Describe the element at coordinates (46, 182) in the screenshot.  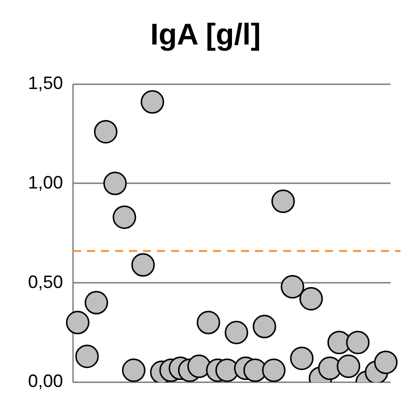
I see `y-tick-label: 1,00` at that location.